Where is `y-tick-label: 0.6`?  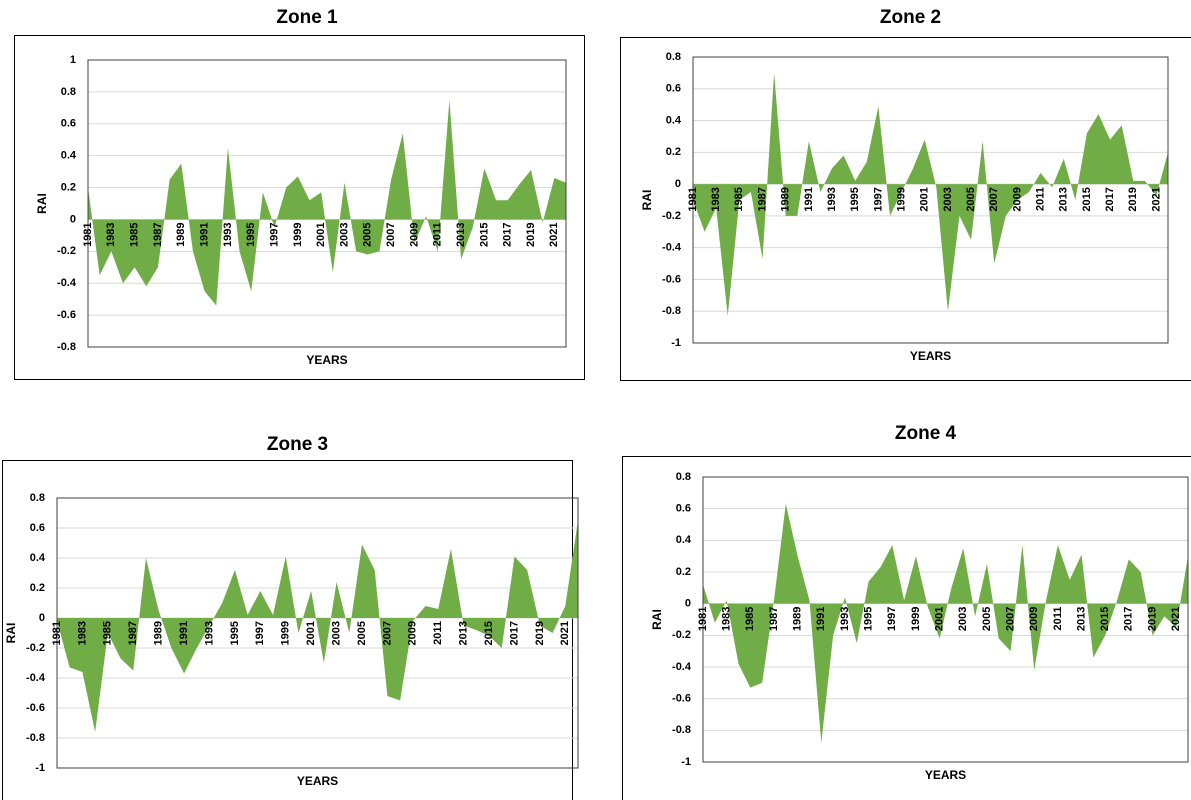 y-tick-label: 0.6 is located at coordinates (673, 89).